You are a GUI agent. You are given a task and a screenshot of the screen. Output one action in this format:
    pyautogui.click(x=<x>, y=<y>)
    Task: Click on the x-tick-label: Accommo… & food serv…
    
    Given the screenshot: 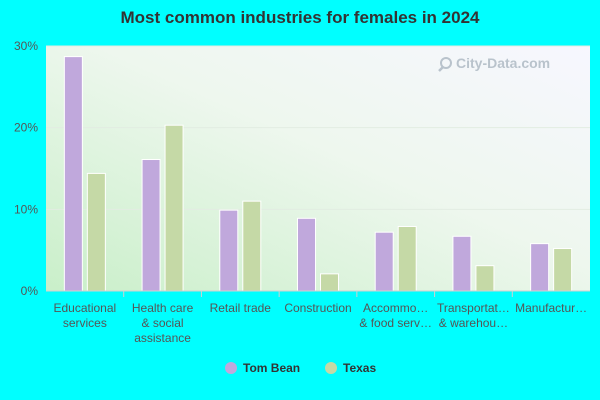 What is the action you would take?
    pyautogui.click(x=395, y=315)
    